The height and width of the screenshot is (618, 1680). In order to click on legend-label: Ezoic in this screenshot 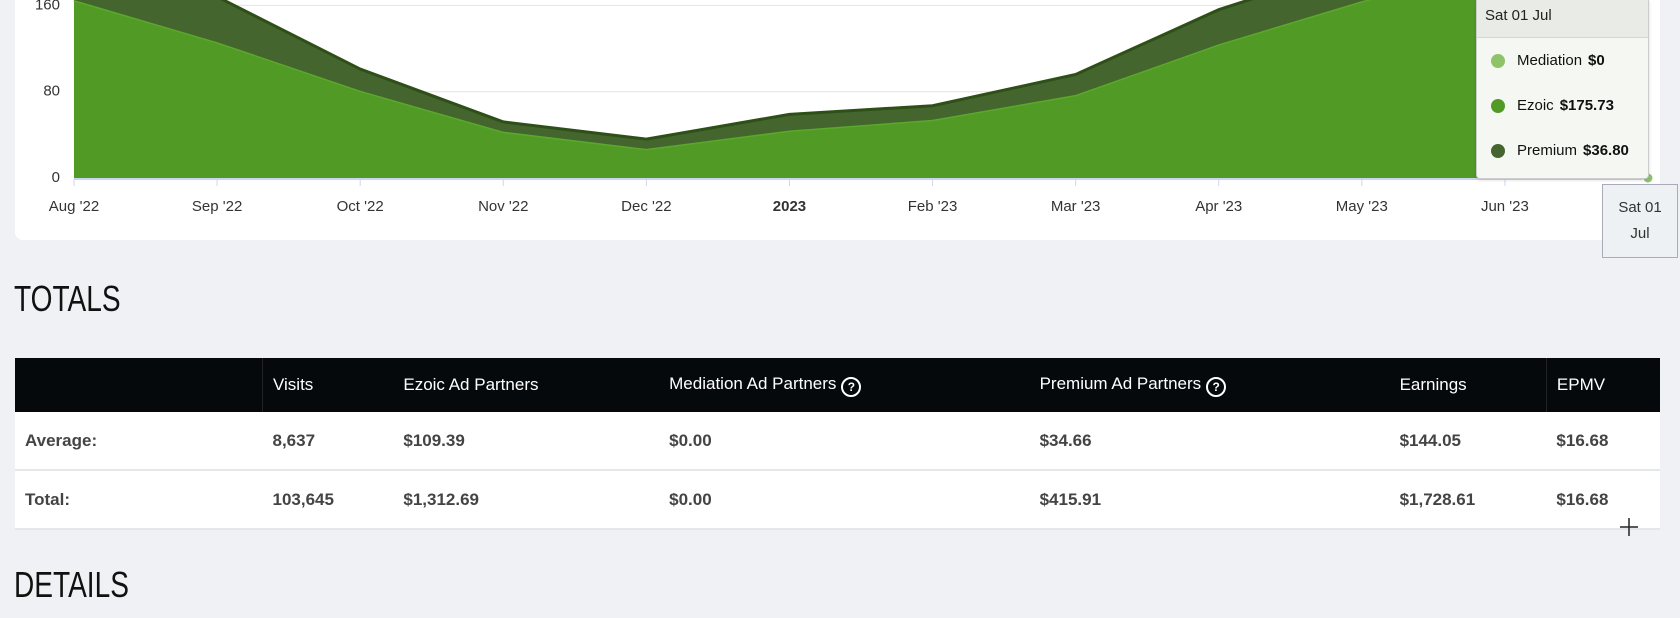, I will do `click(1535, 105)`.